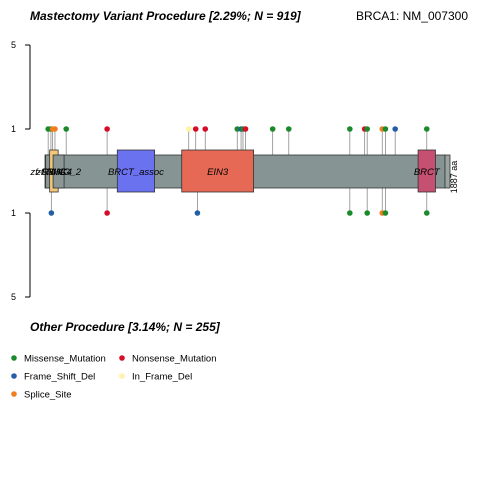  I want to click on domain-label-RING: RING, so click(54, 172).